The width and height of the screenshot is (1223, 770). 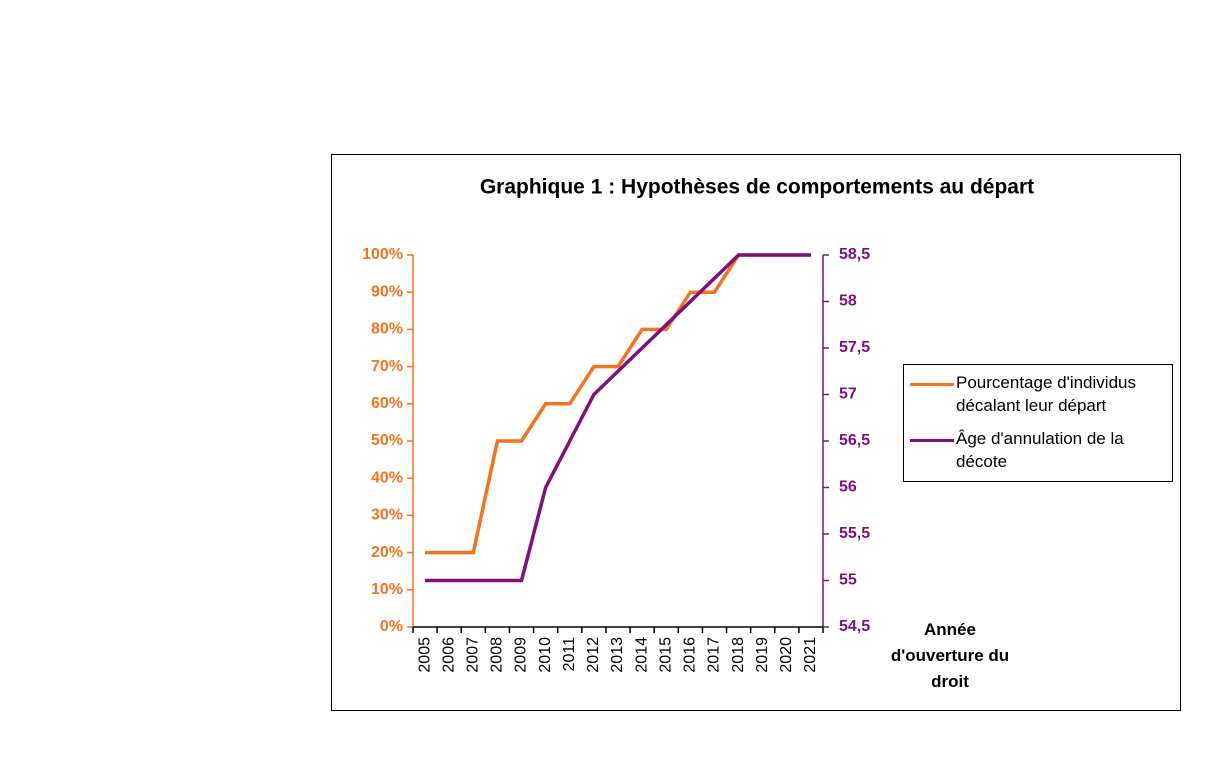 I want to click on y-tick-label: 30%, so click(x=387, y=515).